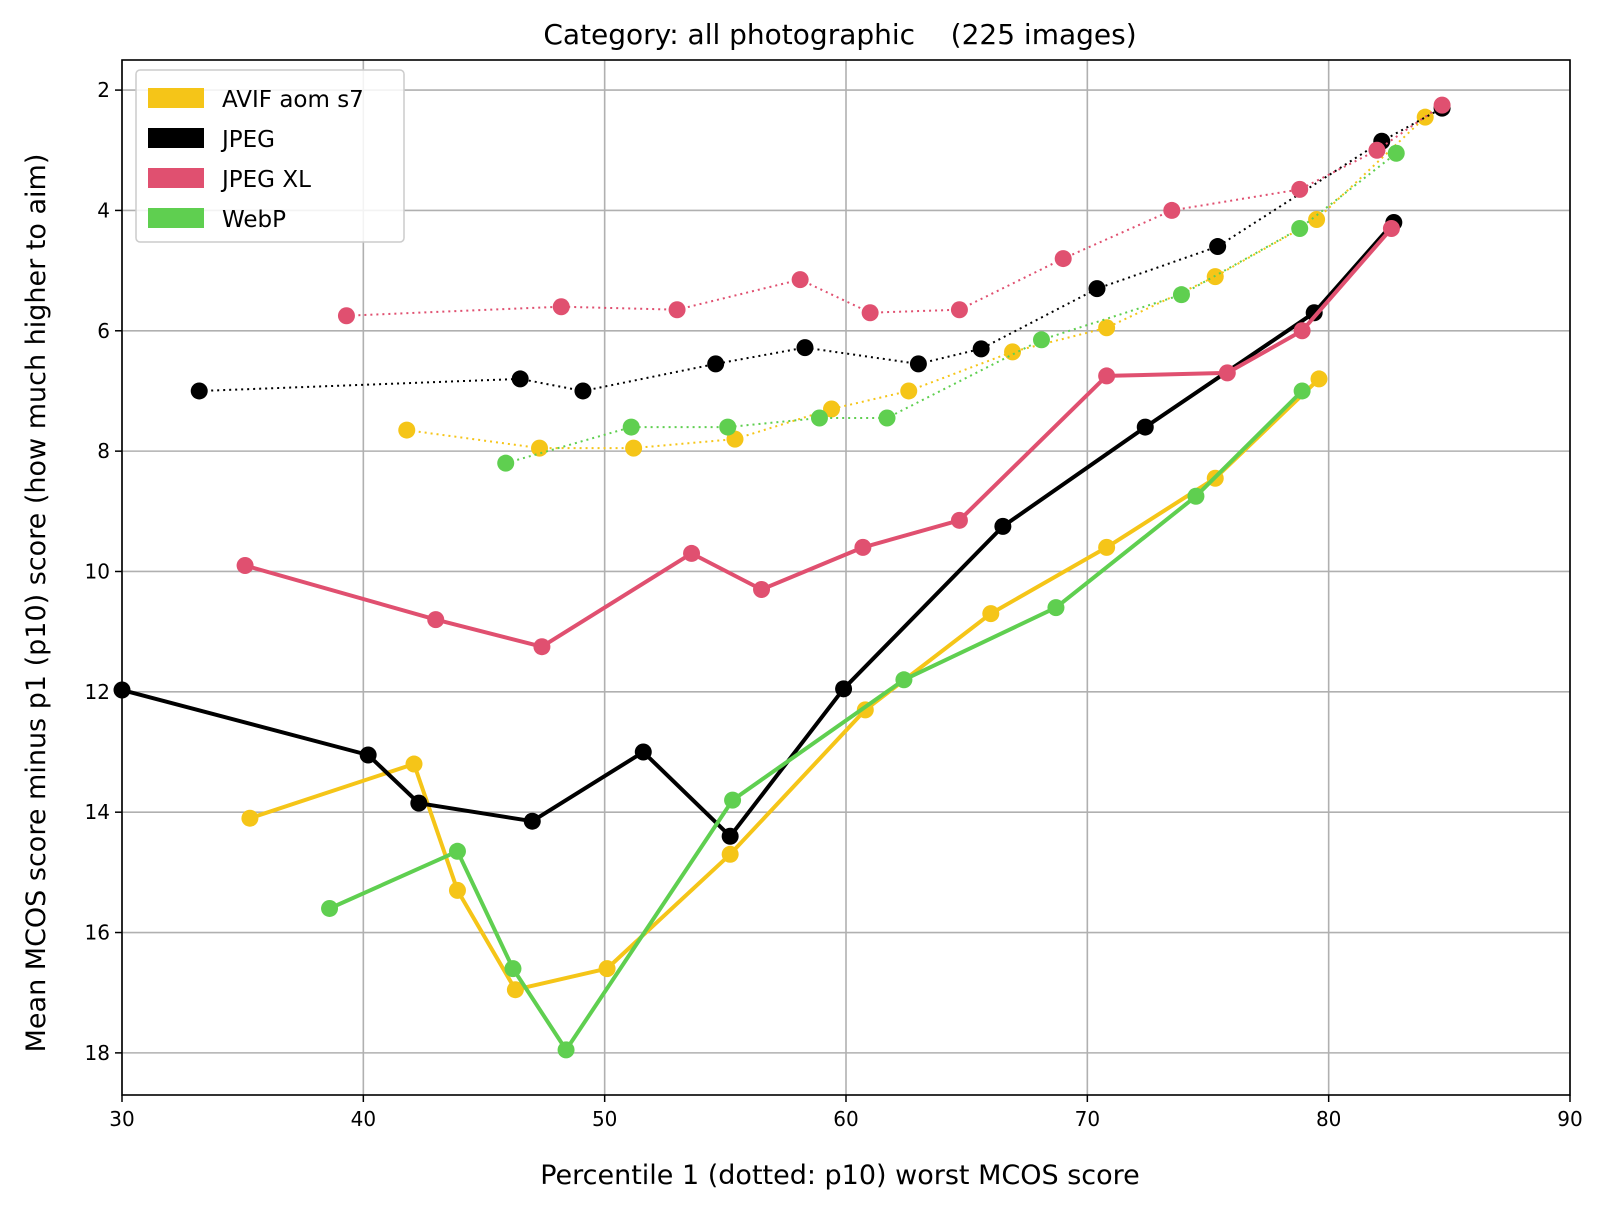 The height and width of the screenshot is (1205, 1600). I want to click on y-tick-label: 12, so click(97, 692).